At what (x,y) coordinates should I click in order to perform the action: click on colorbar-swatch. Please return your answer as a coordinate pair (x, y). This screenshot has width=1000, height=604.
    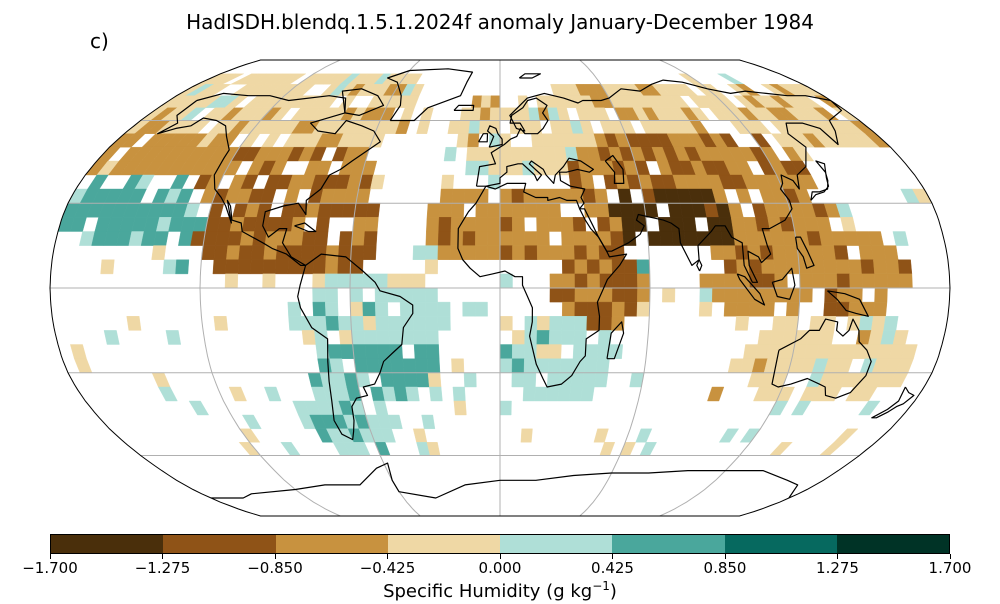
    Looking at the image, I should click on (893, 544).